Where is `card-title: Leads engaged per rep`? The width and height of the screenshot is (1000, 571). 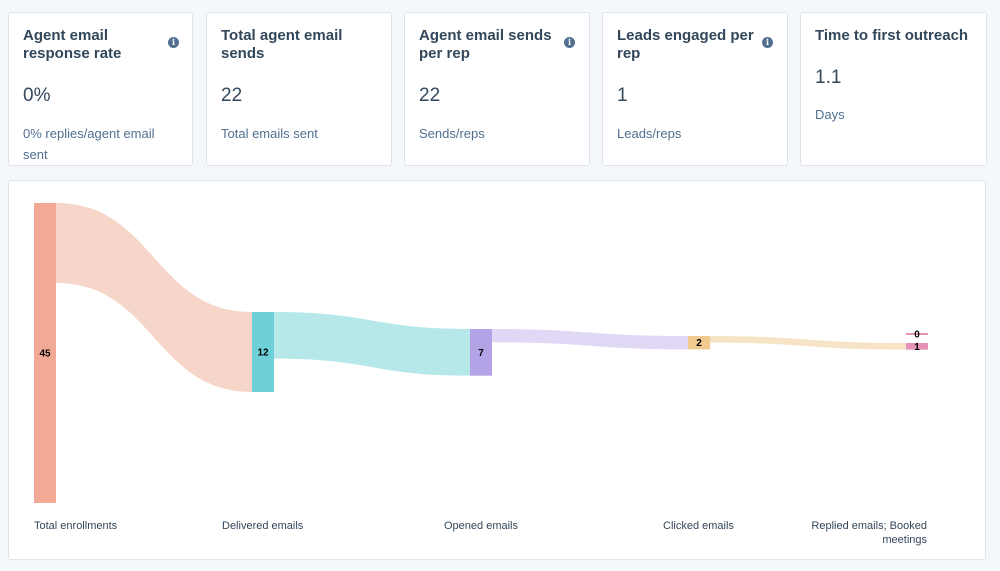
card-title: Leads engaged per rep is located at coordinates (685, 44).